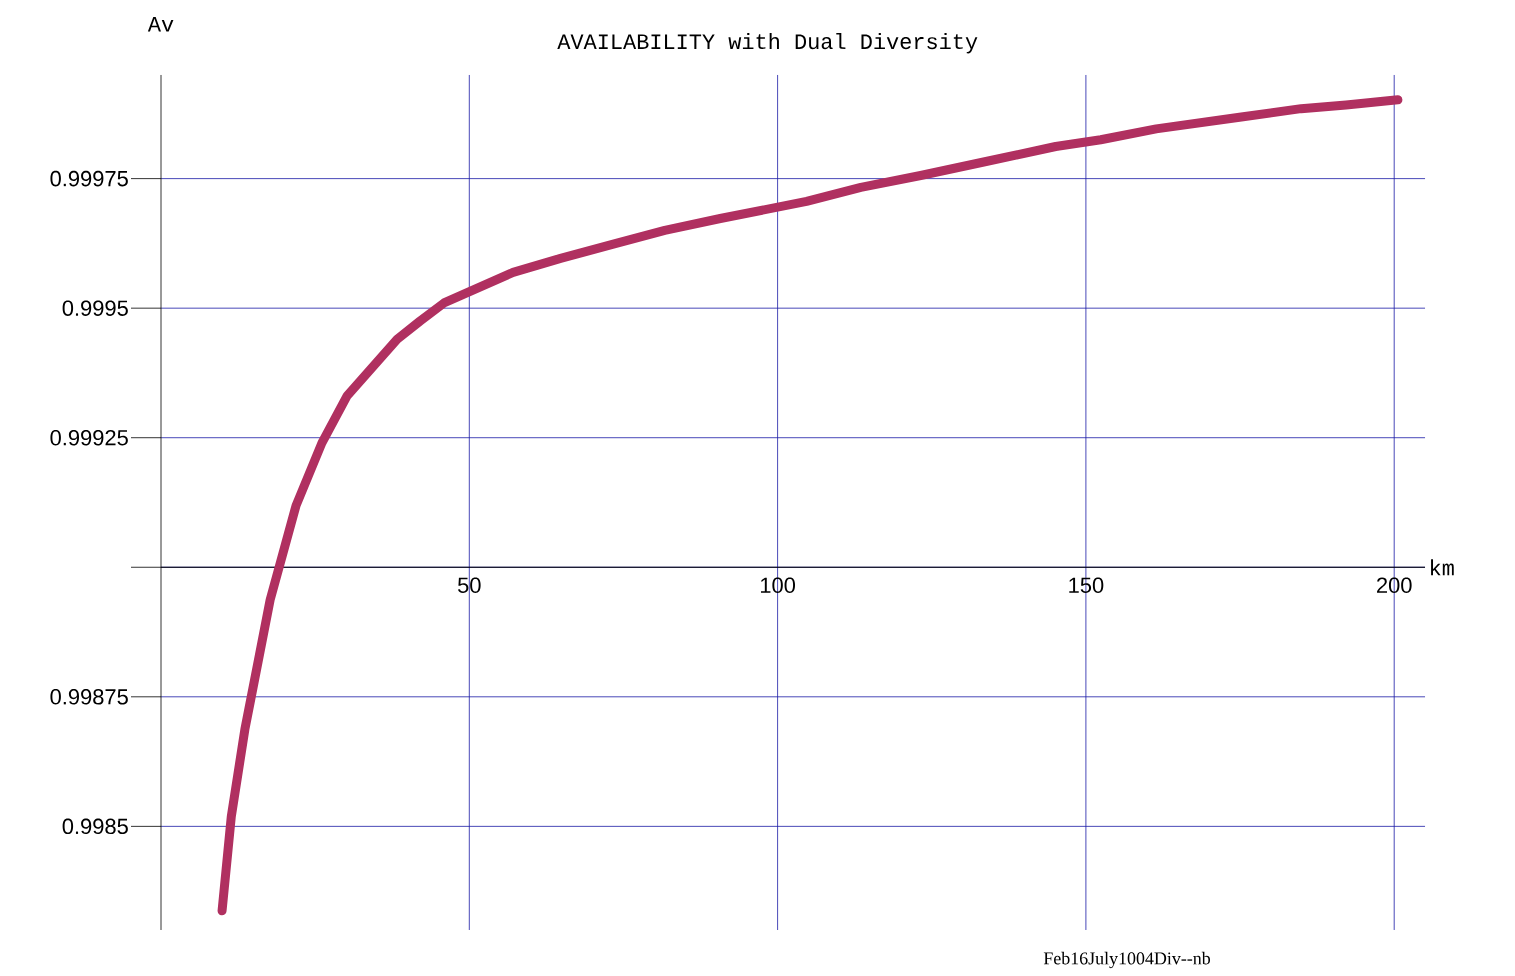 The image size is (1515, 976). Describe the element at coordinates (95, 308) in the screenshot. I see `y-tick-label: 0.9995` at that location.